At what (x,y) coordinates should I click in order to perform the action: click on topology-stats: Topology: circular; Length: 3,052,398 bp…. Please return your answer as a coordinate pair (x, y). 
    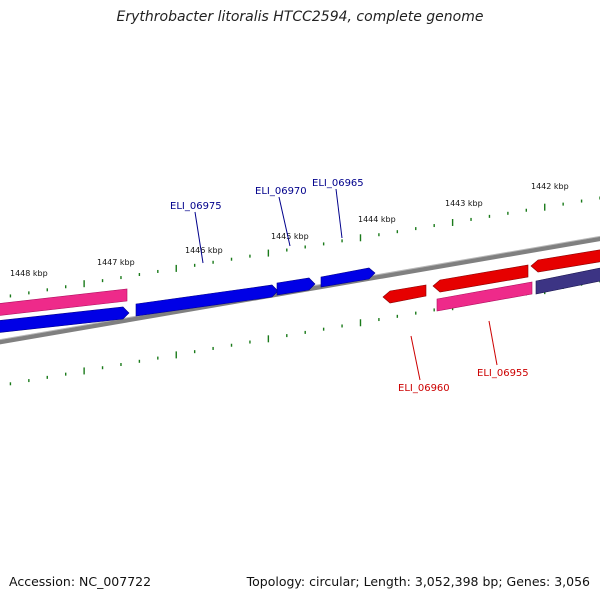
    Looking at the image, I should click on (418, 581).